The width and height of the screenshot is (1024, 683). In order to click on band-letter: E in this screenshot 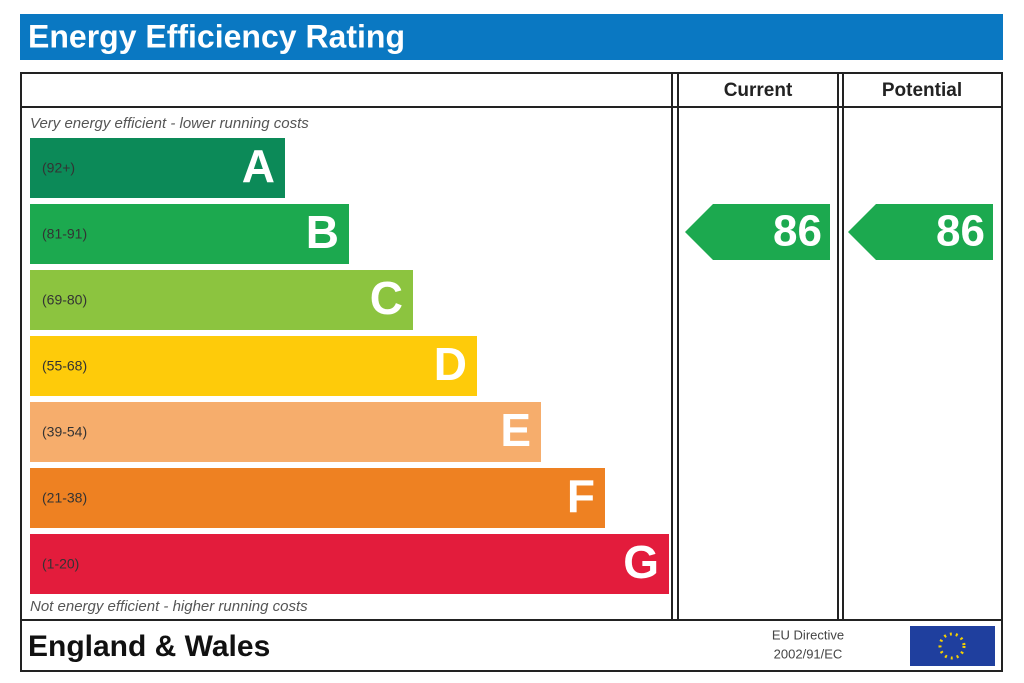, I will do `click(515, 430)`.